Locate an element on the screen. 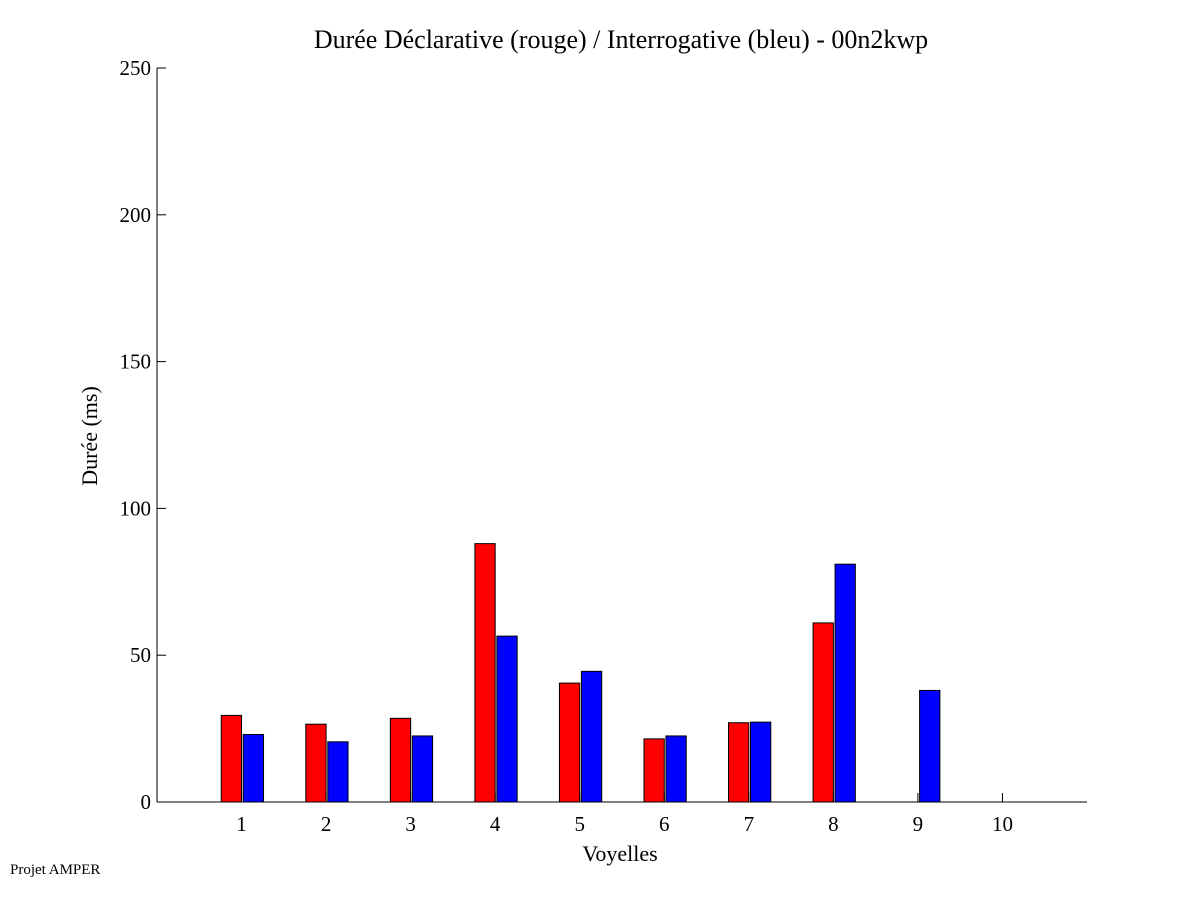 This screenshot has height=901, width=1201. y-tick-label: 250 is located at coordinates (136, 68).